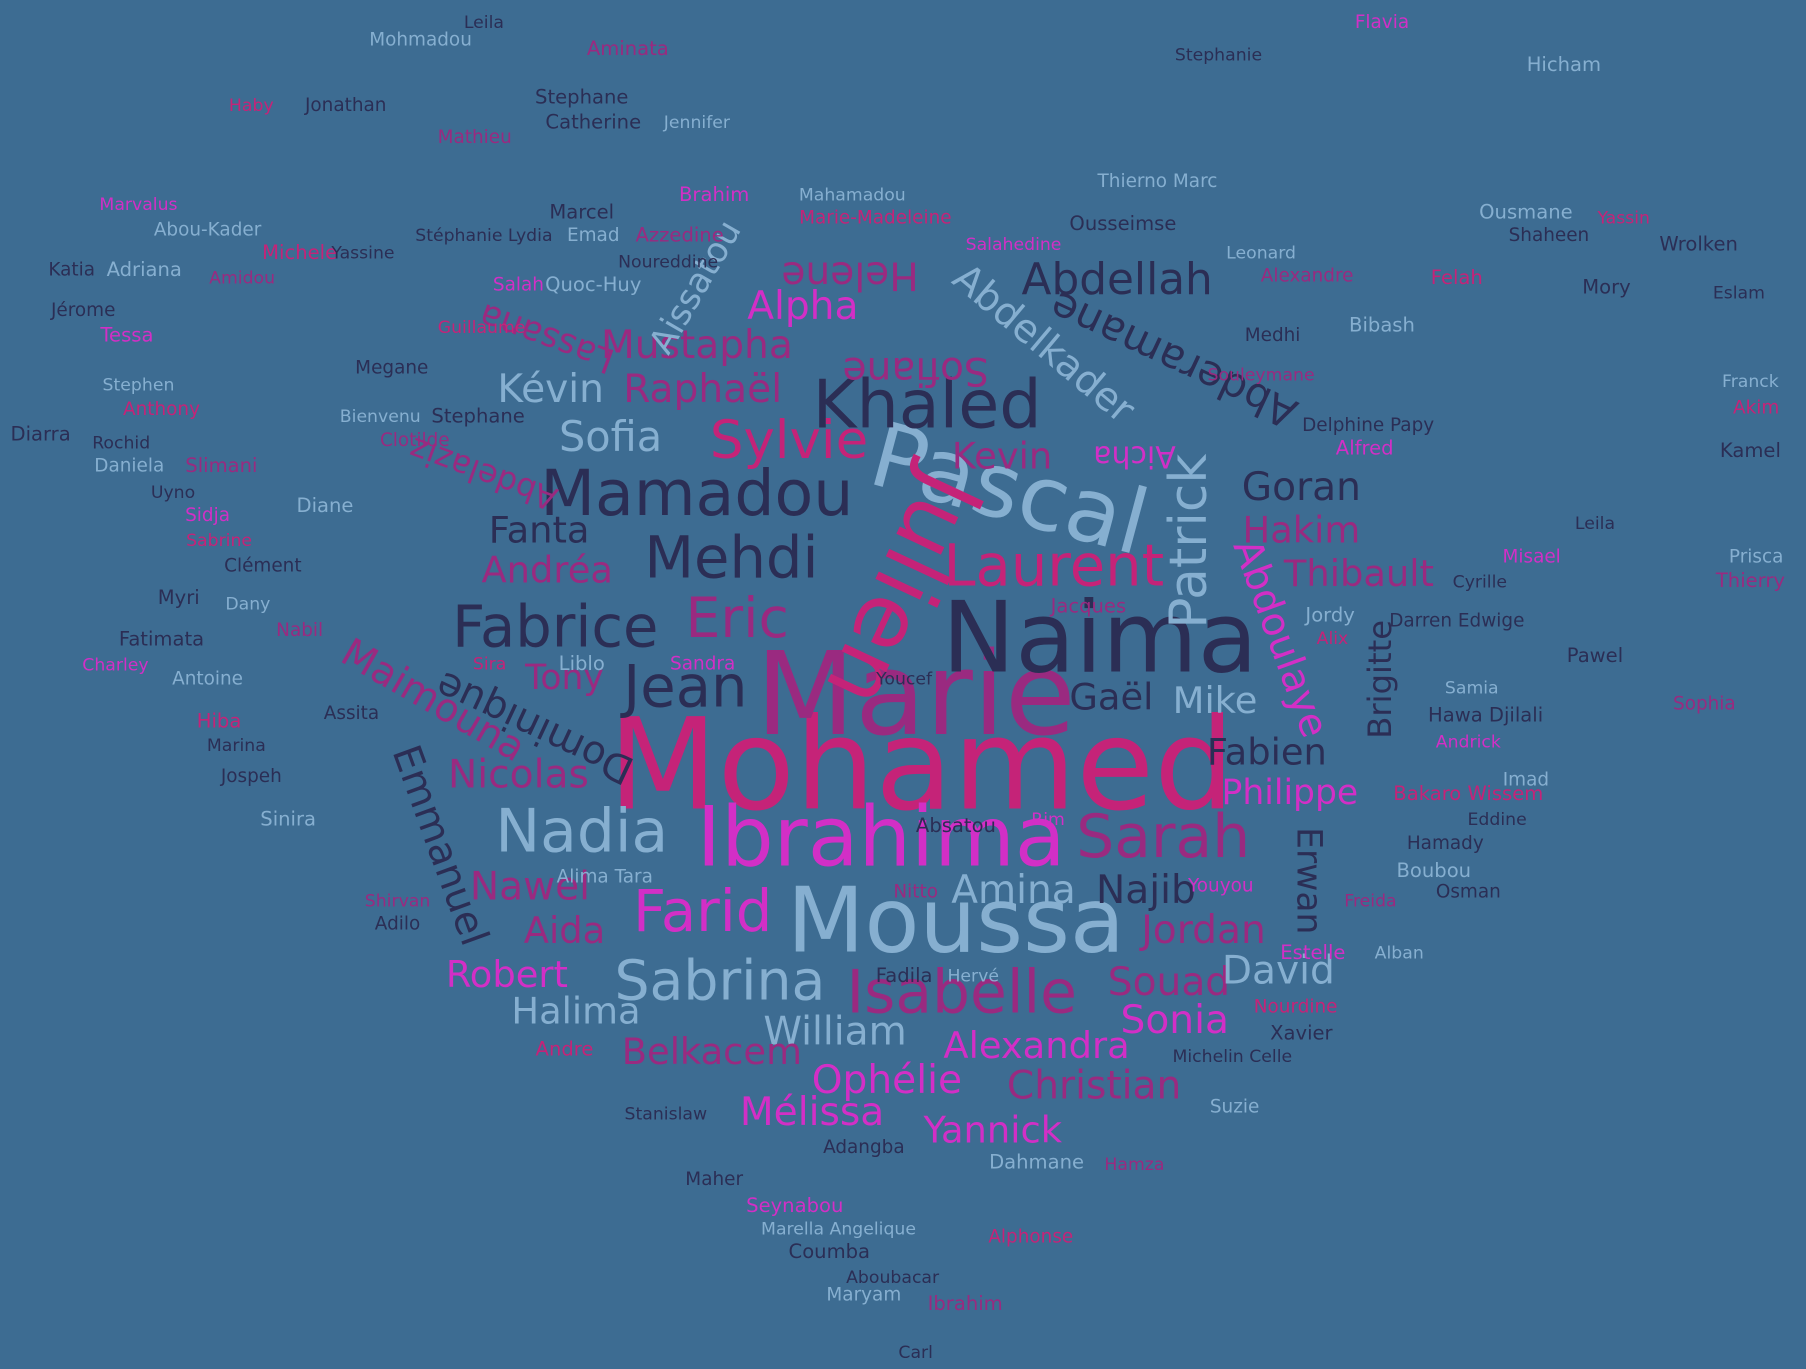  I want to click on word: Slimani, so click(221, 465).